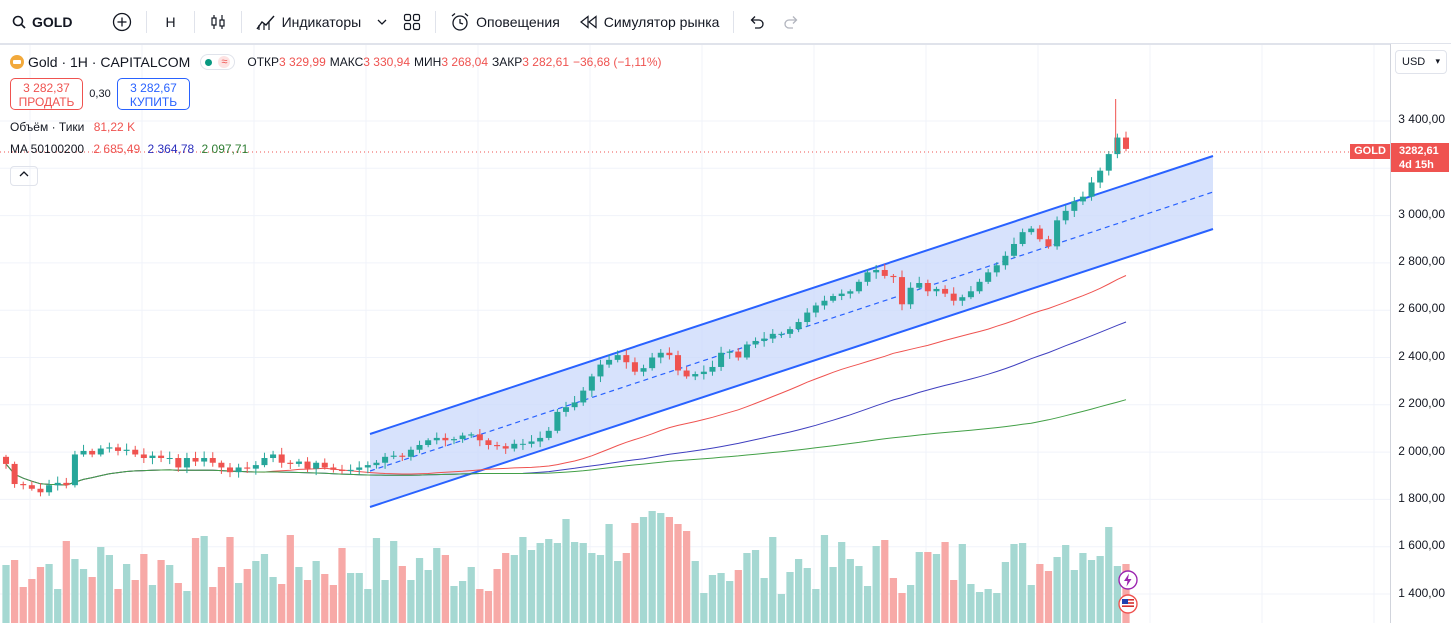 The height and width of the screenshot is (623, 1451). Describe the element at coordinates (428, 62) in the screenshot. I see `low-label: МИН` at that location.